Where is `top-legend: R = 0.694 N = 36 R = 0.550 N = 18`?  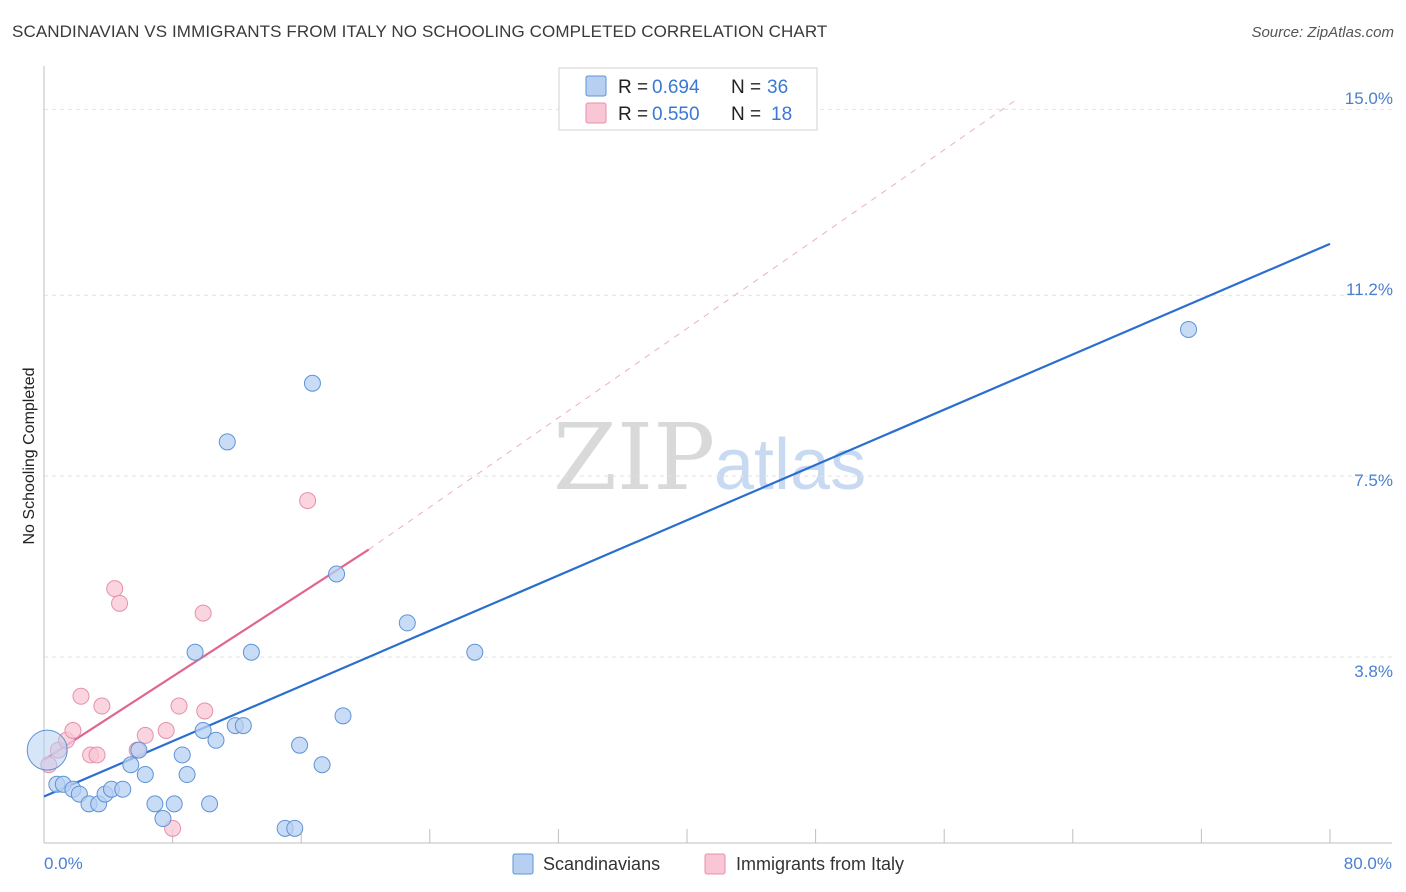
top-legend: R = 0.694 N = 36 R = 0.550 N = 18 is located at coordinates (688, 99).